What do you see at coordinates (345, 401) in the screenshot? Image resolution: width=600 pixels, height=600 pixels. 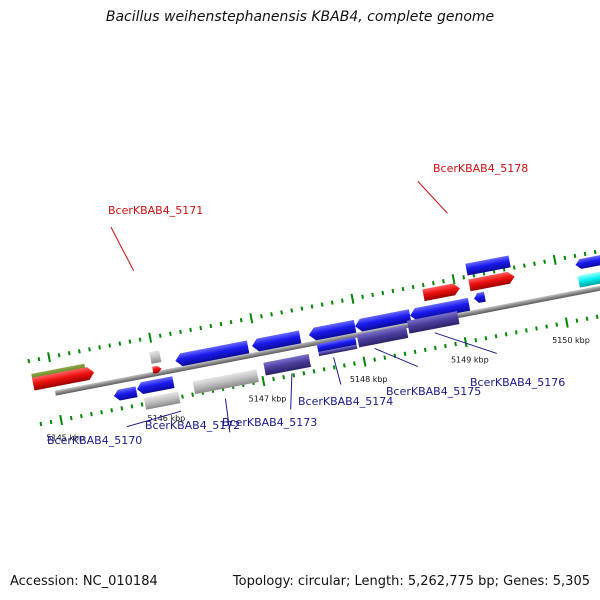 I see `gene-label-5174: BcerKBAB4_5174` at bounding box center [345, 401].